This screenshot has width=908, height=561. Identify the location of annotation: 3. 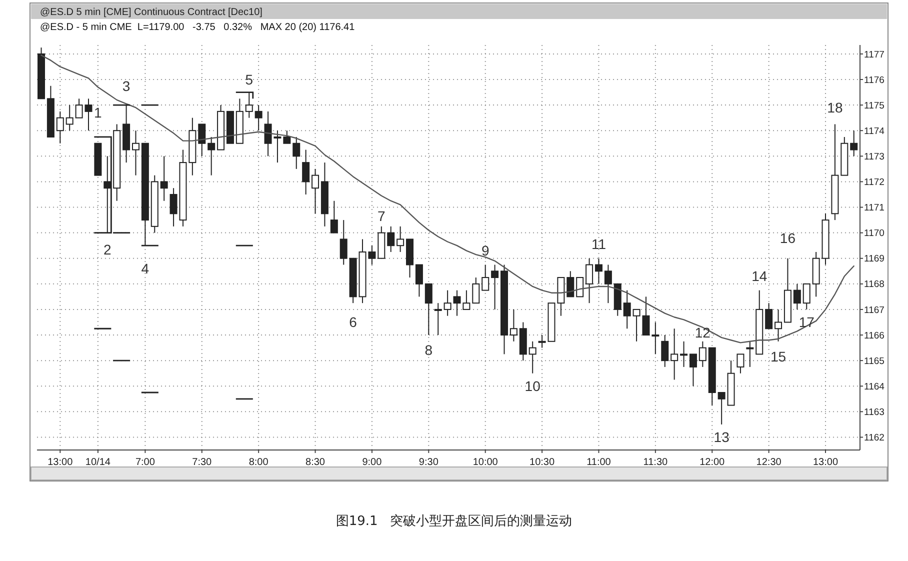
(126, 86).